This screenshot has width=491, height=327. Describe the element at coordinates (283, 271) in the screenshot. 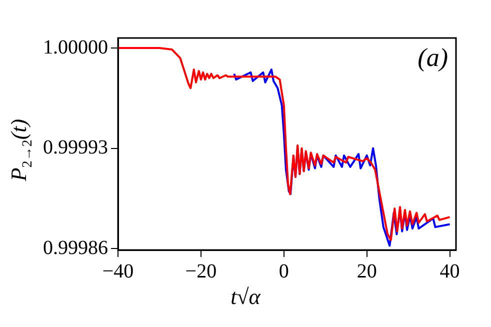

I see `x-tick-label: 0` at that location.